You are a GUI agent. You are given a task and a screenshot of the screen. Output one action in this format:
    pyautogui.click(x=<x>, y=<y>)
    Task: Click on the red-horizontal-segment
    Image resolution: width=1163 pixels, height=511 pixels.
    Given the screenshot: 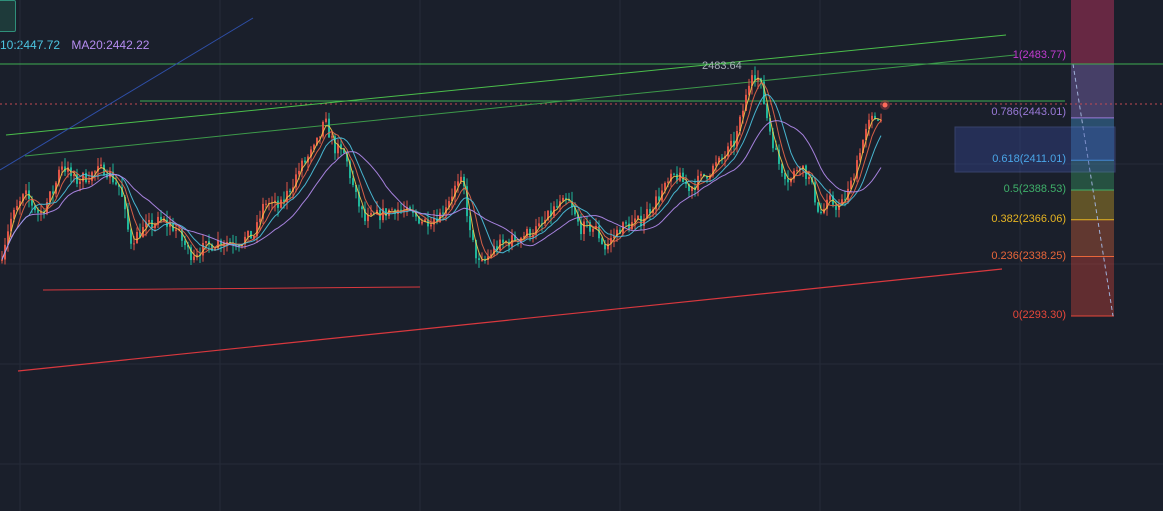 What is the action you would take?
    pyautogui.click(x=231, y=288)
    